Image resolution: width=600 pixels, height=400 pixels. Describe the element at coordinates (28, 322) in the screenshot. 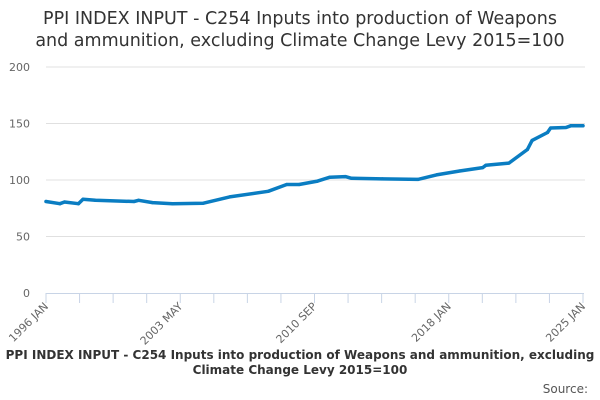

I see `x-tick-label: 1996 JAN` at that location.